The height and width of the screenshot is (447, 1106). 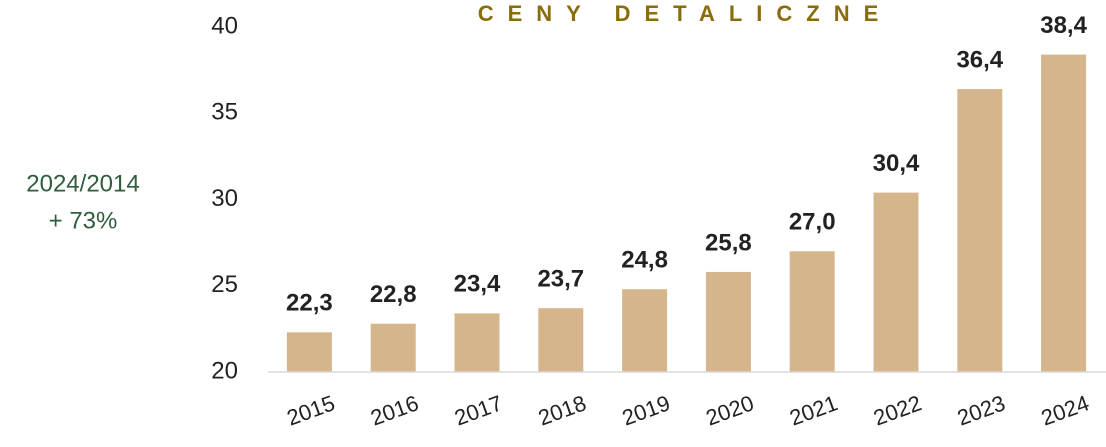 What do you see at coordinates (646, 410) in the screenshot?
I see `x-tick-label: 2019` at bounding box center [646, 410].